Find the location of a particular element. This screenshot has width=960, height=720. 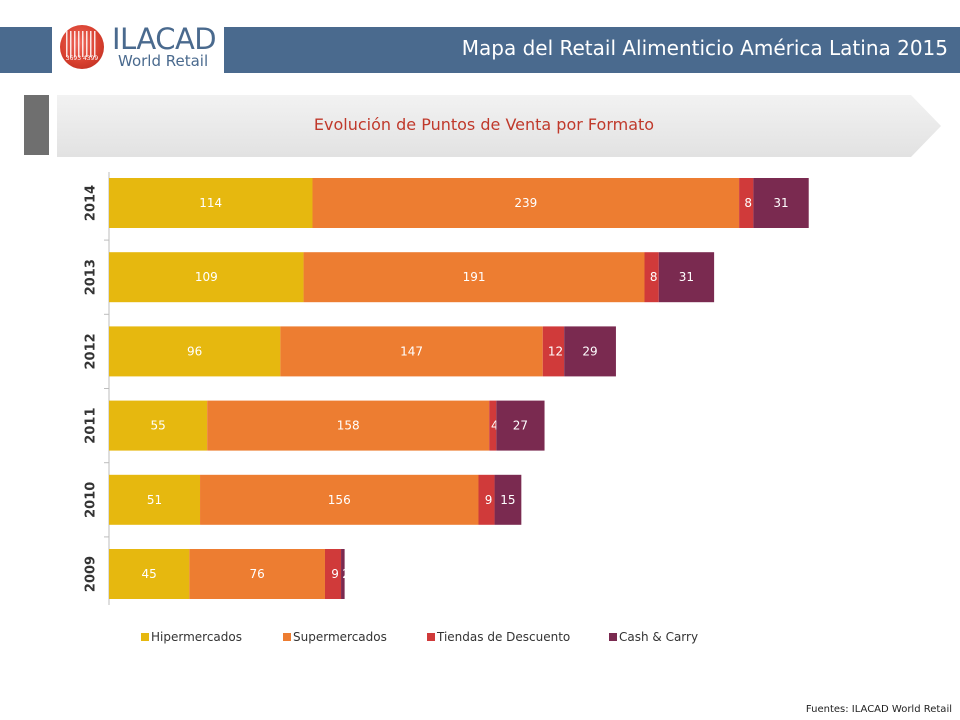

bar-value-label: 27 is located at coordinates (520, 426).